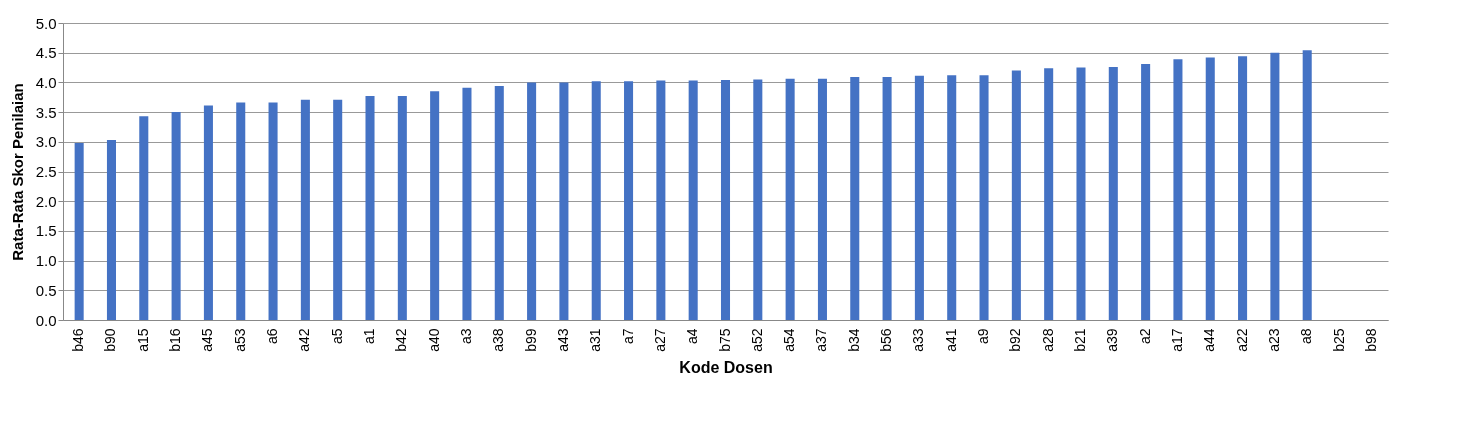 The height and width of the screenshot is (438, 1460). Describe the element at coordinates (659, 340) in the screenshot. I see `x-tick-label: a27` at that location.